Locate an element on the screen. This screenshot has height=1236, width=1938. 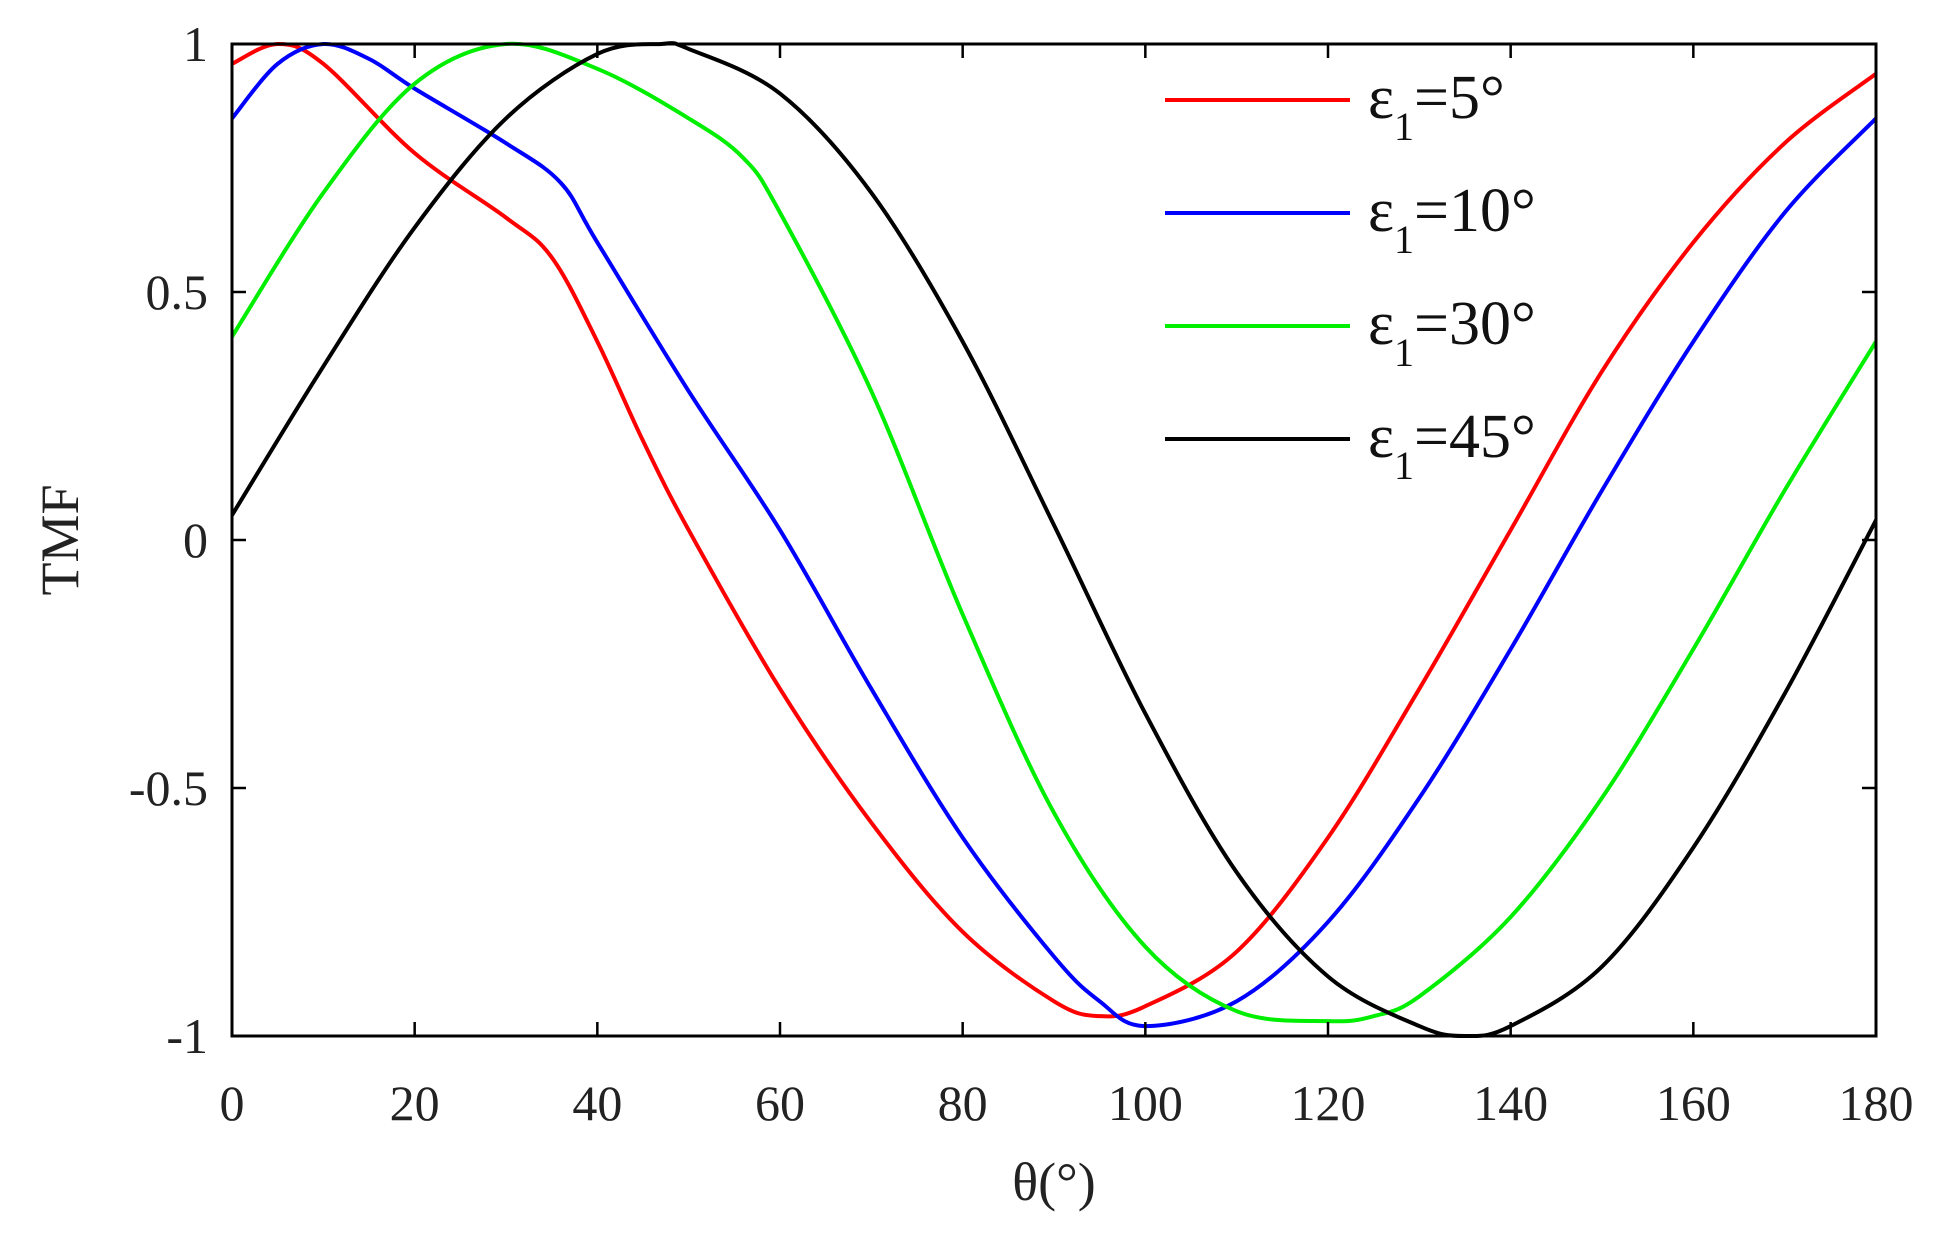
x-tick-label: 100 is located at coordinates (1145, 1103).